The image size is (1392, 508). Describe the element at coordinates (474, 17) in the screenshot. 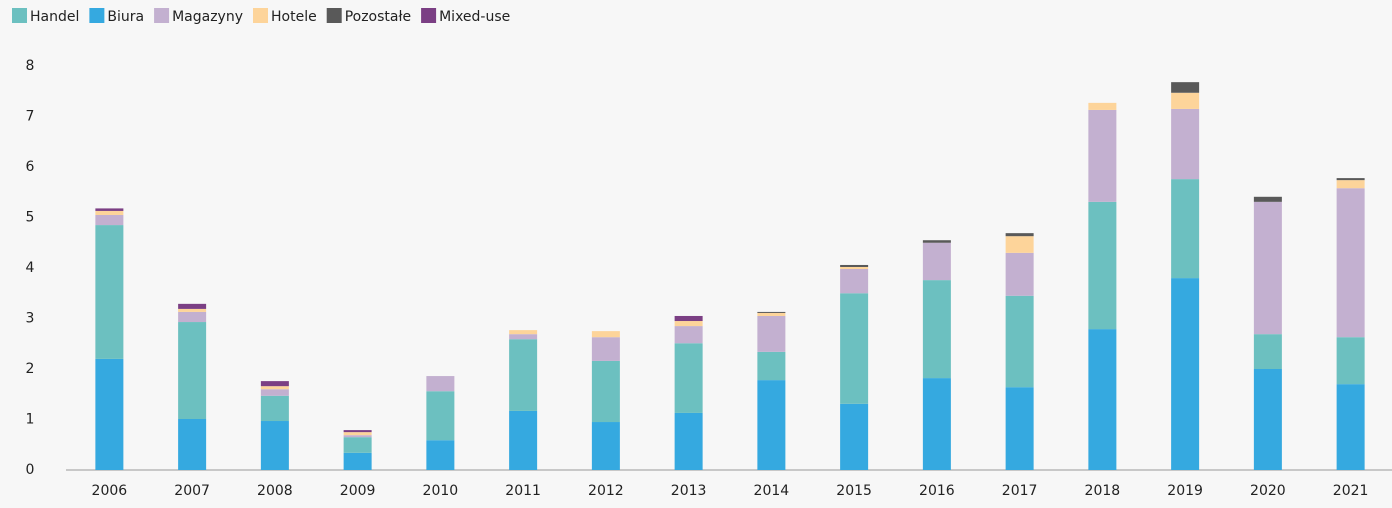

I see `legend-label: Mixed-use` at that location.